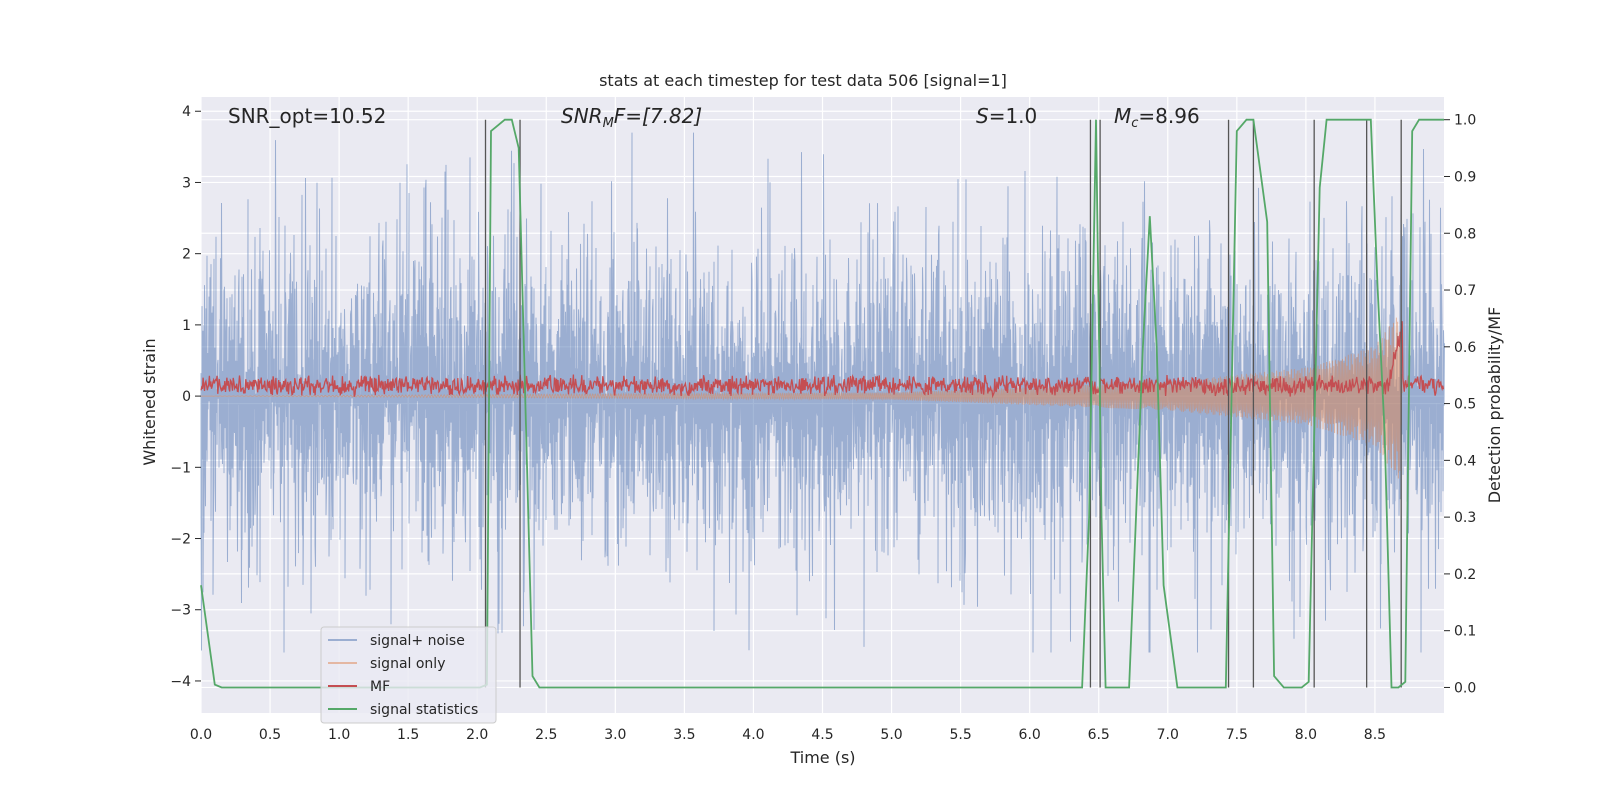 The image size is (1600, 800). Describe the element at coordinates (186, 255) in the screenshot. I see `y-tick-label: 2` at that location.